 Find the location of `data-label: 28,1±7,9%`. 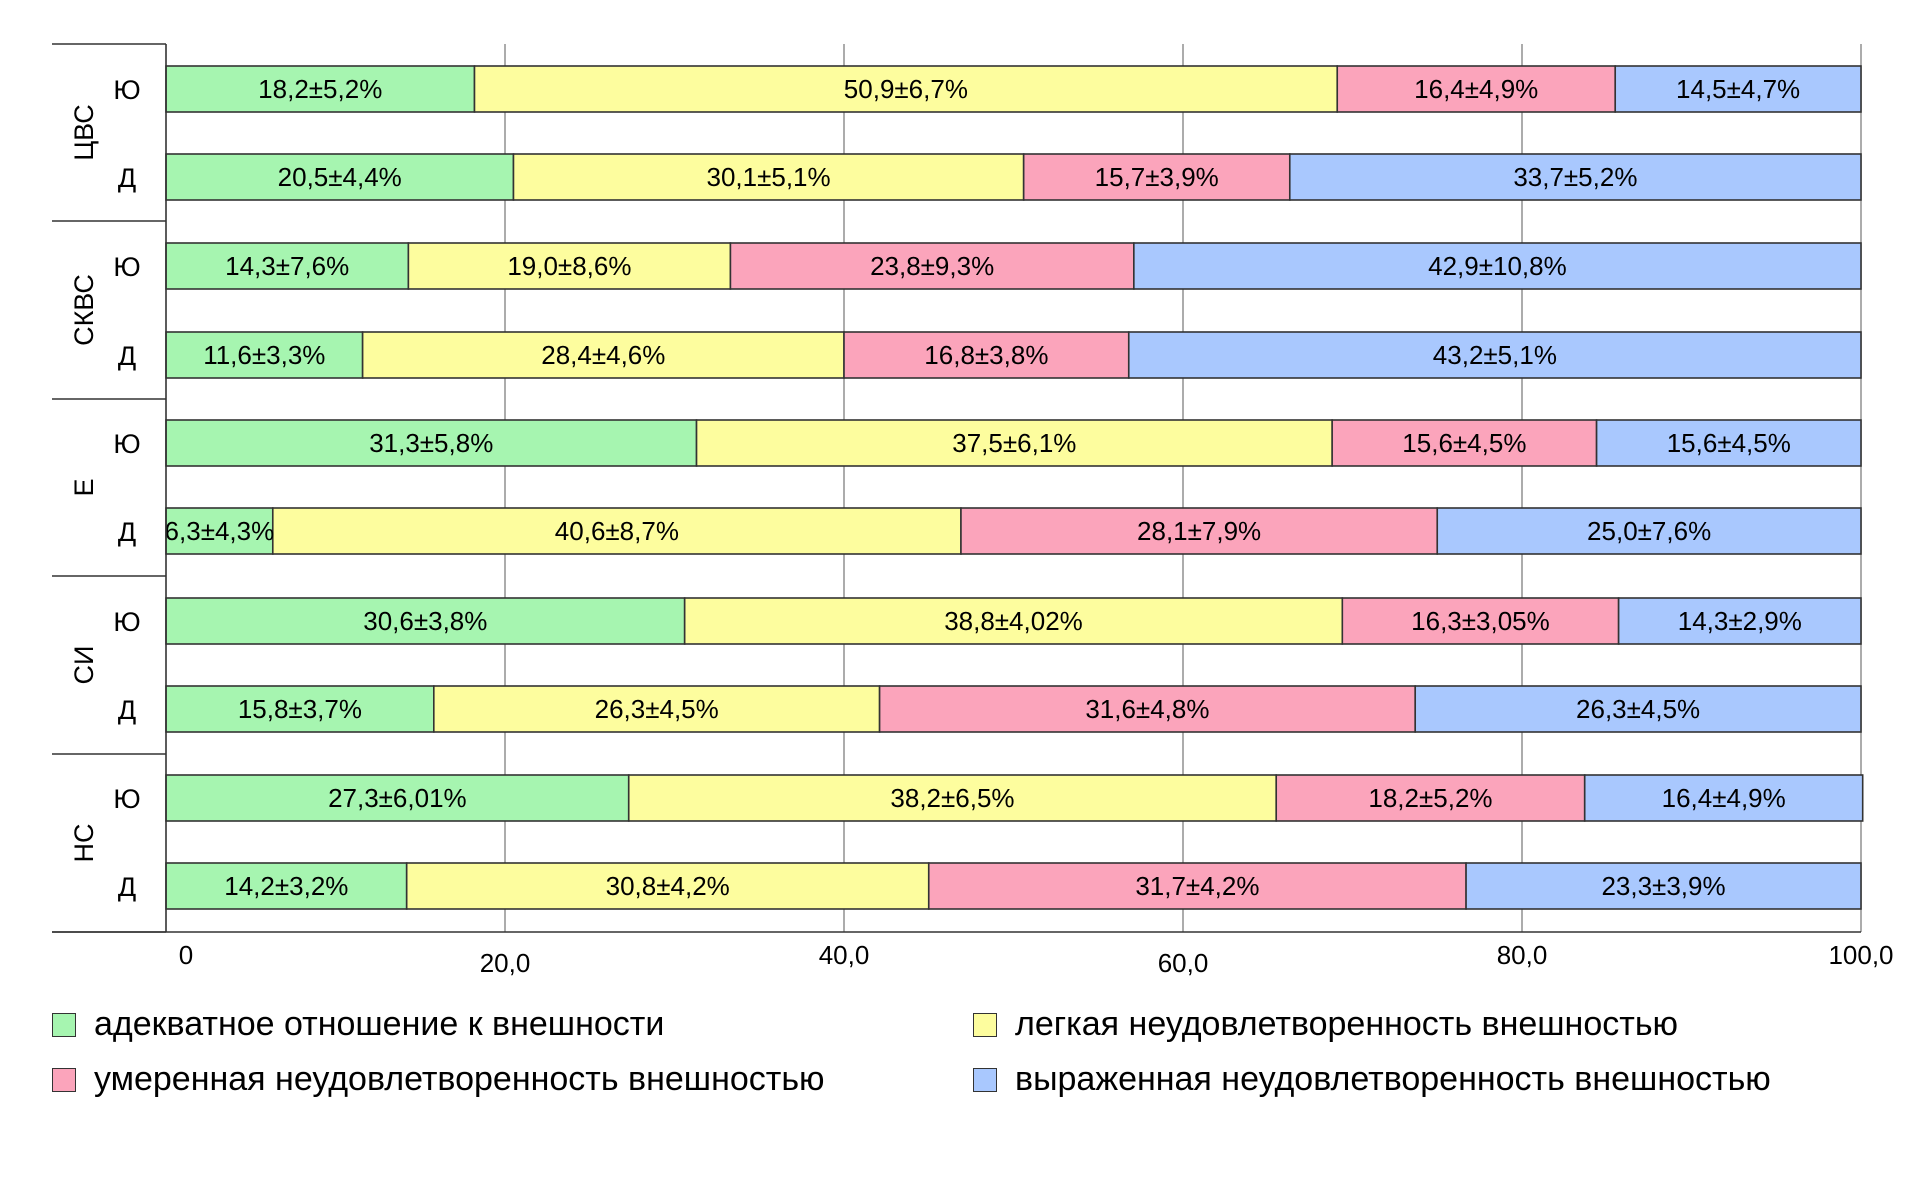

data-label: 28,1±7,9% is located at coordinates (1199, 531).